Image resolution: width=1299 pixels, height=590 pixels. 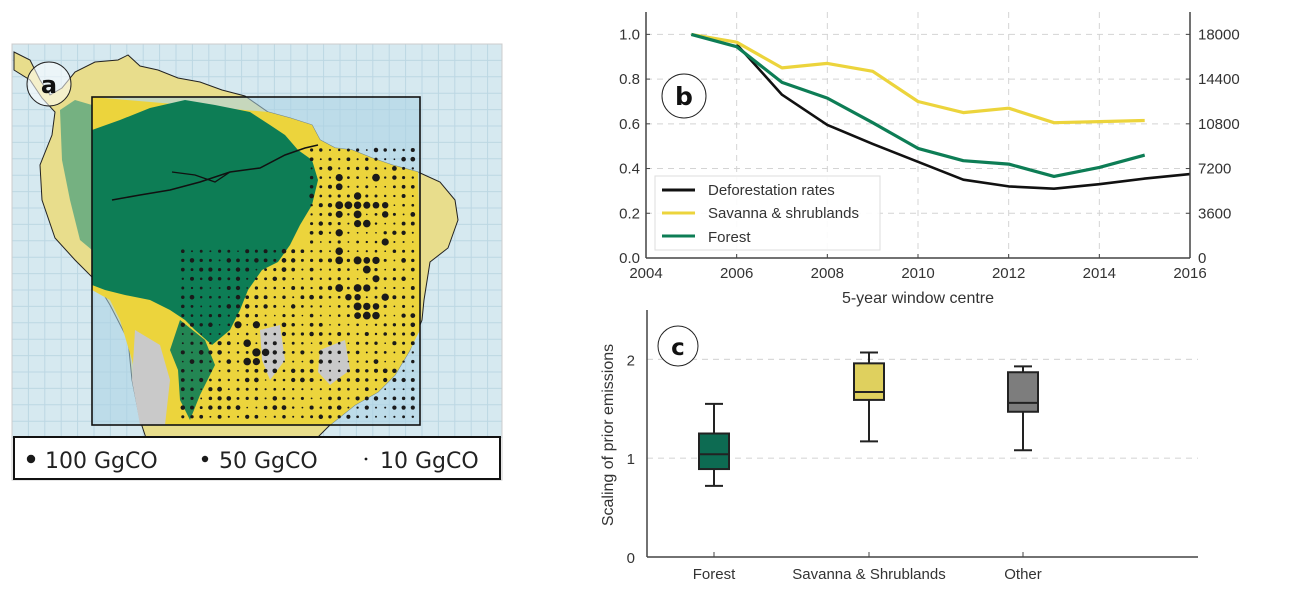 I want to click on panel-label-a: a, so click(x=49, y=84).